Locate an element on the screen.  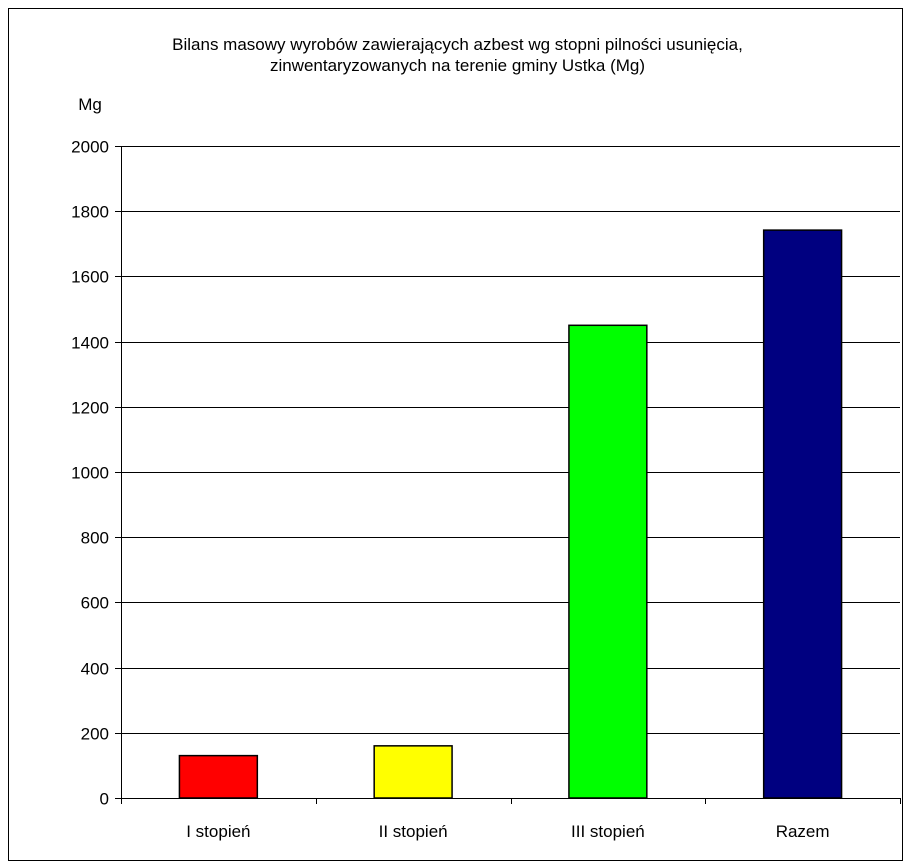
x-tick-label: I stopień is located at coordinates (218, 831).